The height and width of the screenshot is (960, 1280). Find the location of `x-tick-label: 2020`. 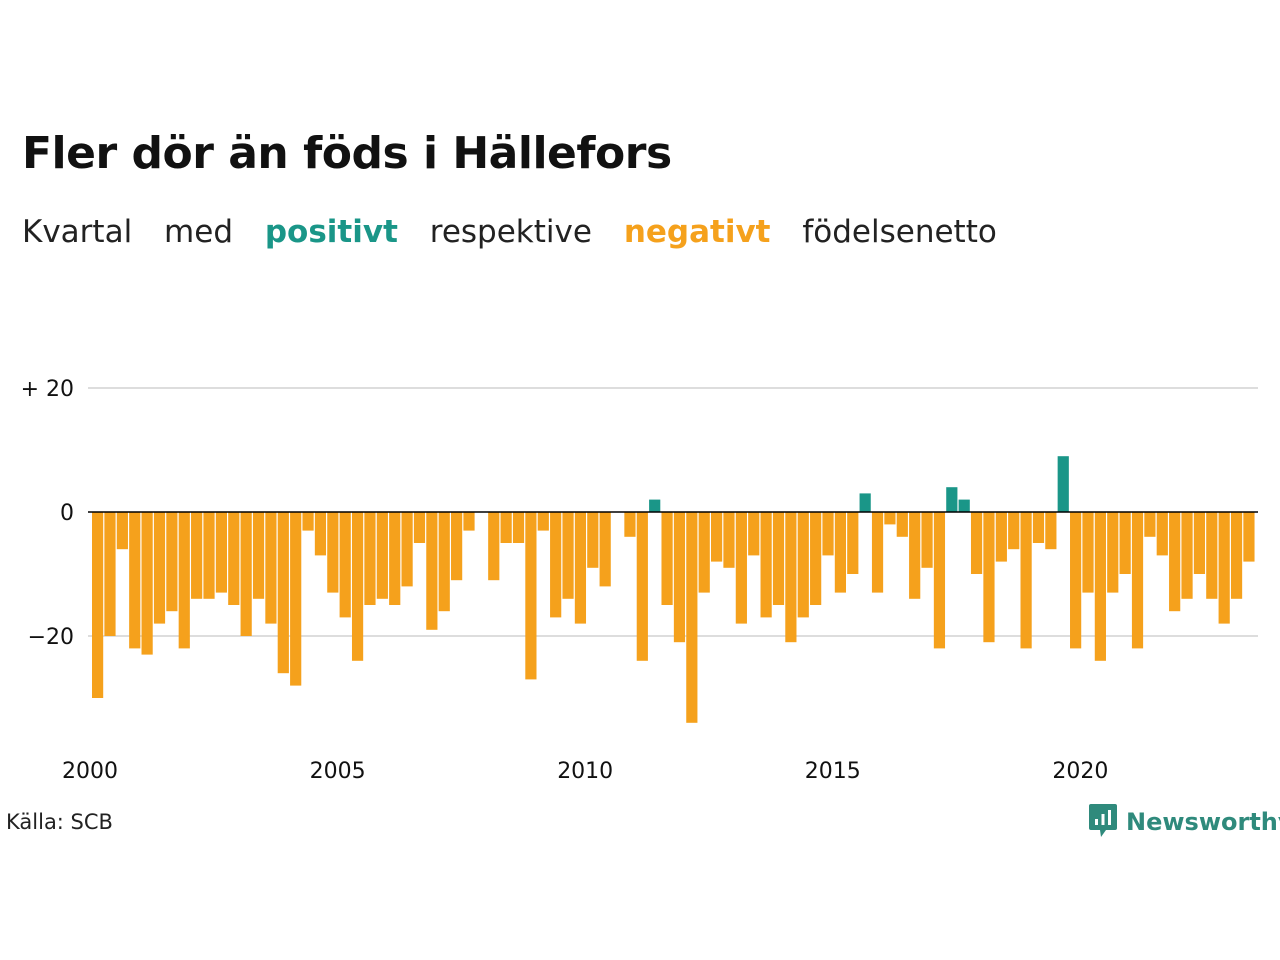

x-tick-label: 2020 is located at coordinates (1080, 771).